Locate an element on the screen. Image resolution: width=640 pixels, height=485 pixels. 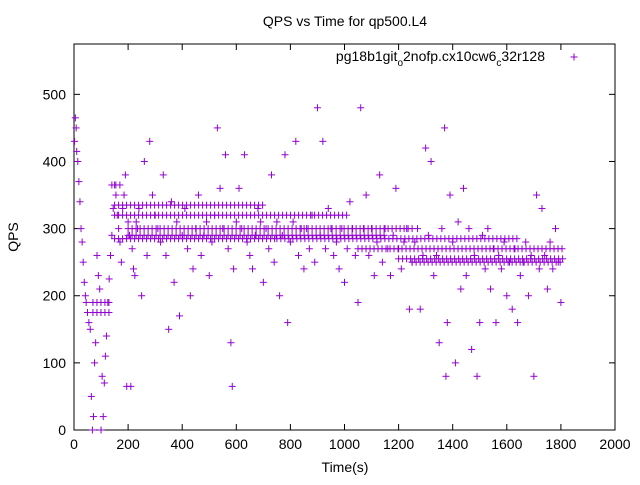
y-tick-label: 400 is located at coordinates (55, 161).